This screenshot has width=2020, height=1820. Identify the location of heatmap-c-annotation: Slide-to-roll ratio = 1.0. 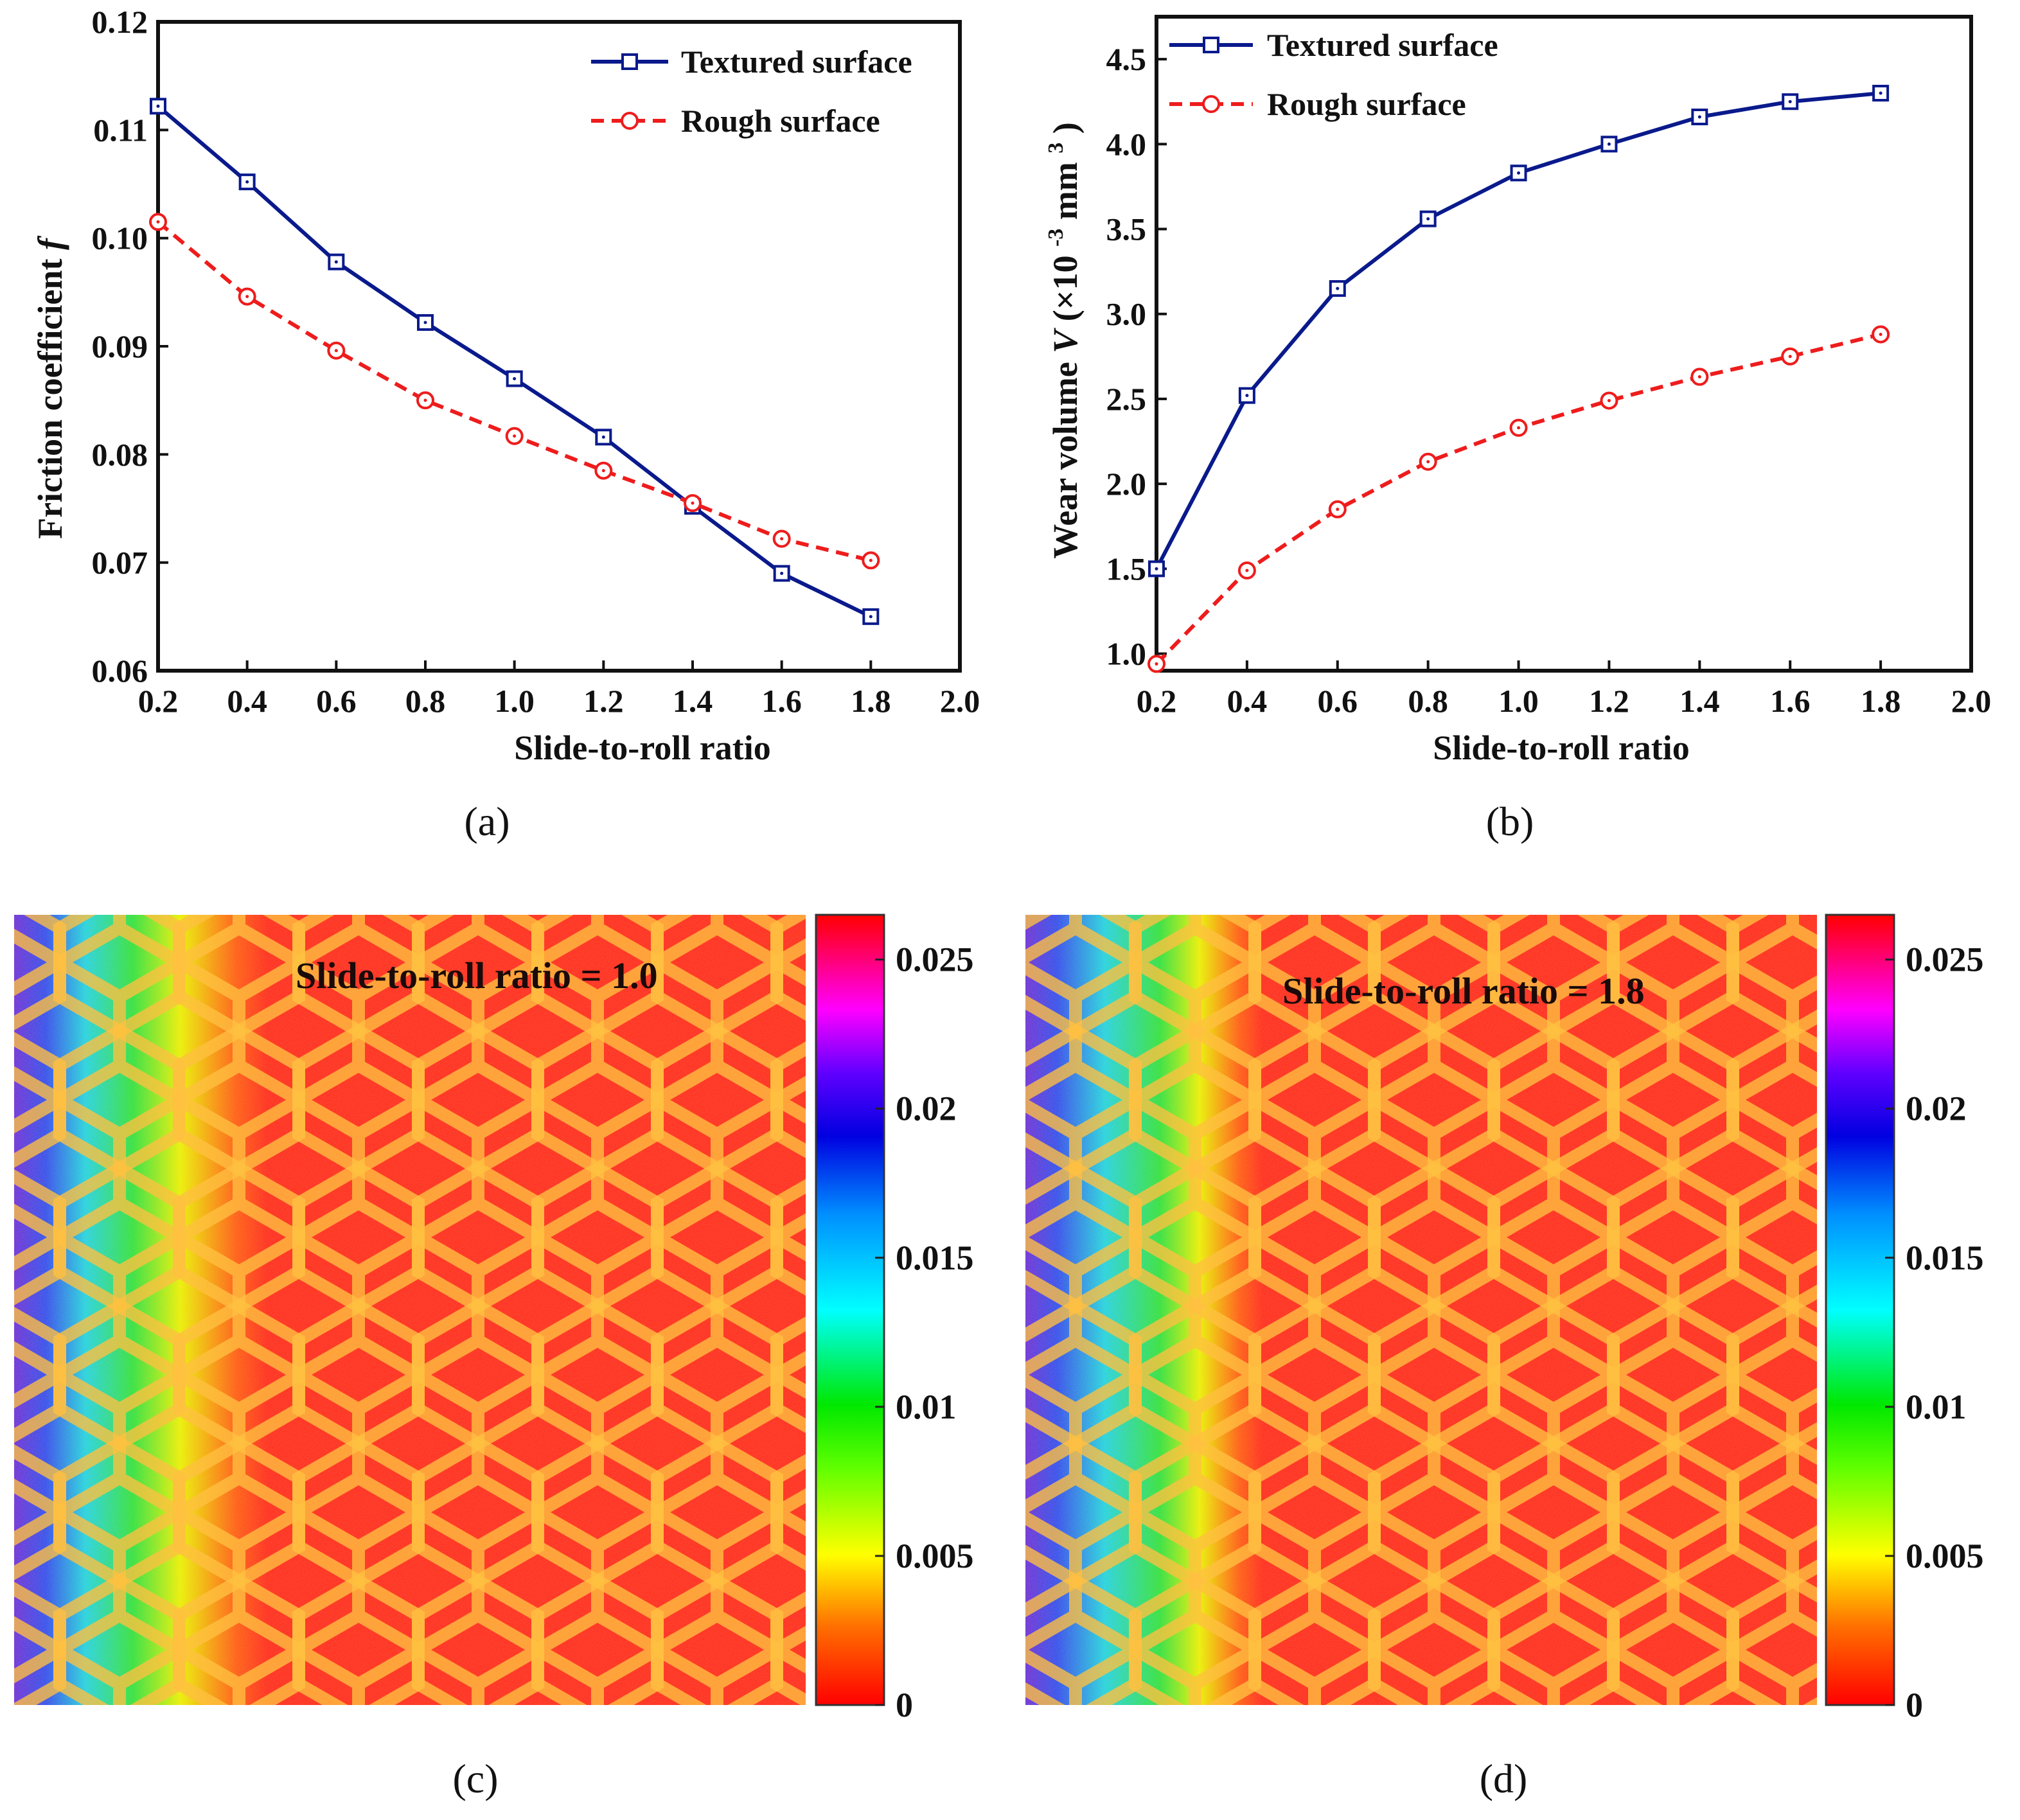
(477, 975).